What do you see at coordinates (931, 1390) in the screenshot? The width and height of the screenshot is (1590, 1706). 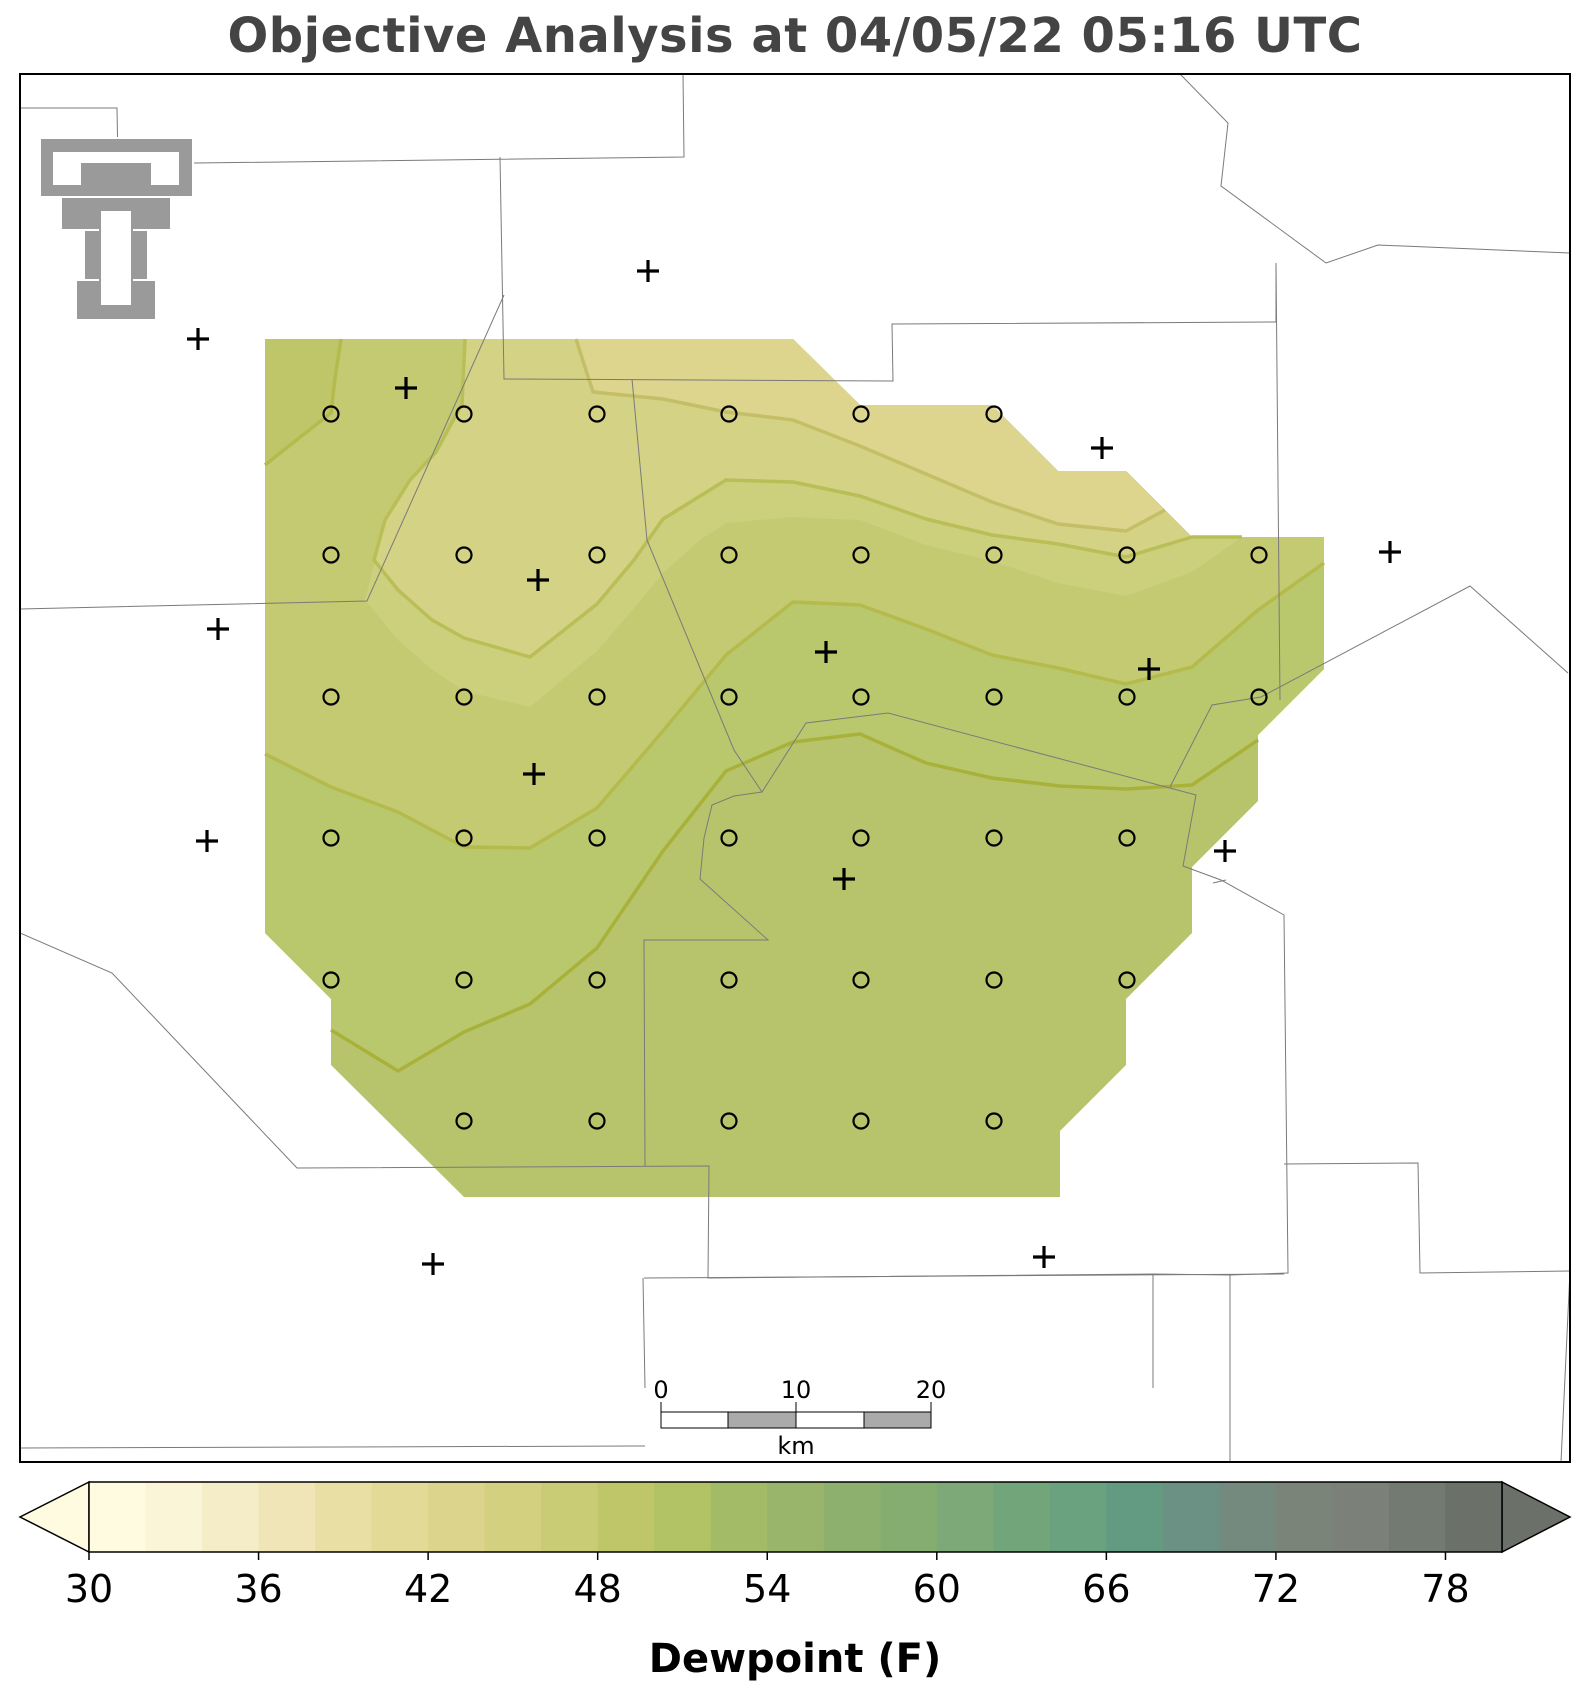 I see `scale-bar-label: 20` at bounding box center [931, 1390].